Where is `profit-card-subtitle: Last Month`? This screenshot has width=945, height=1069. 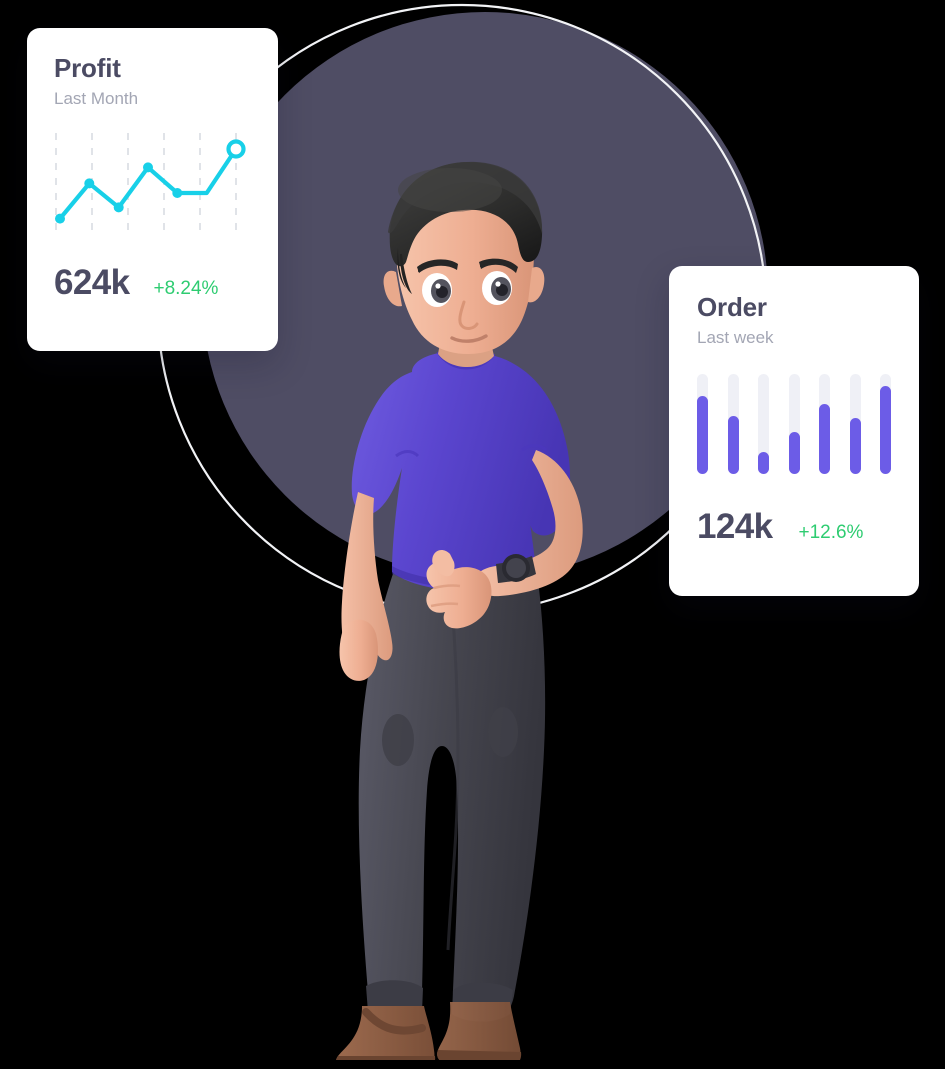
profit-card-subtitle: Last Month is located at coordinates (96, 98).